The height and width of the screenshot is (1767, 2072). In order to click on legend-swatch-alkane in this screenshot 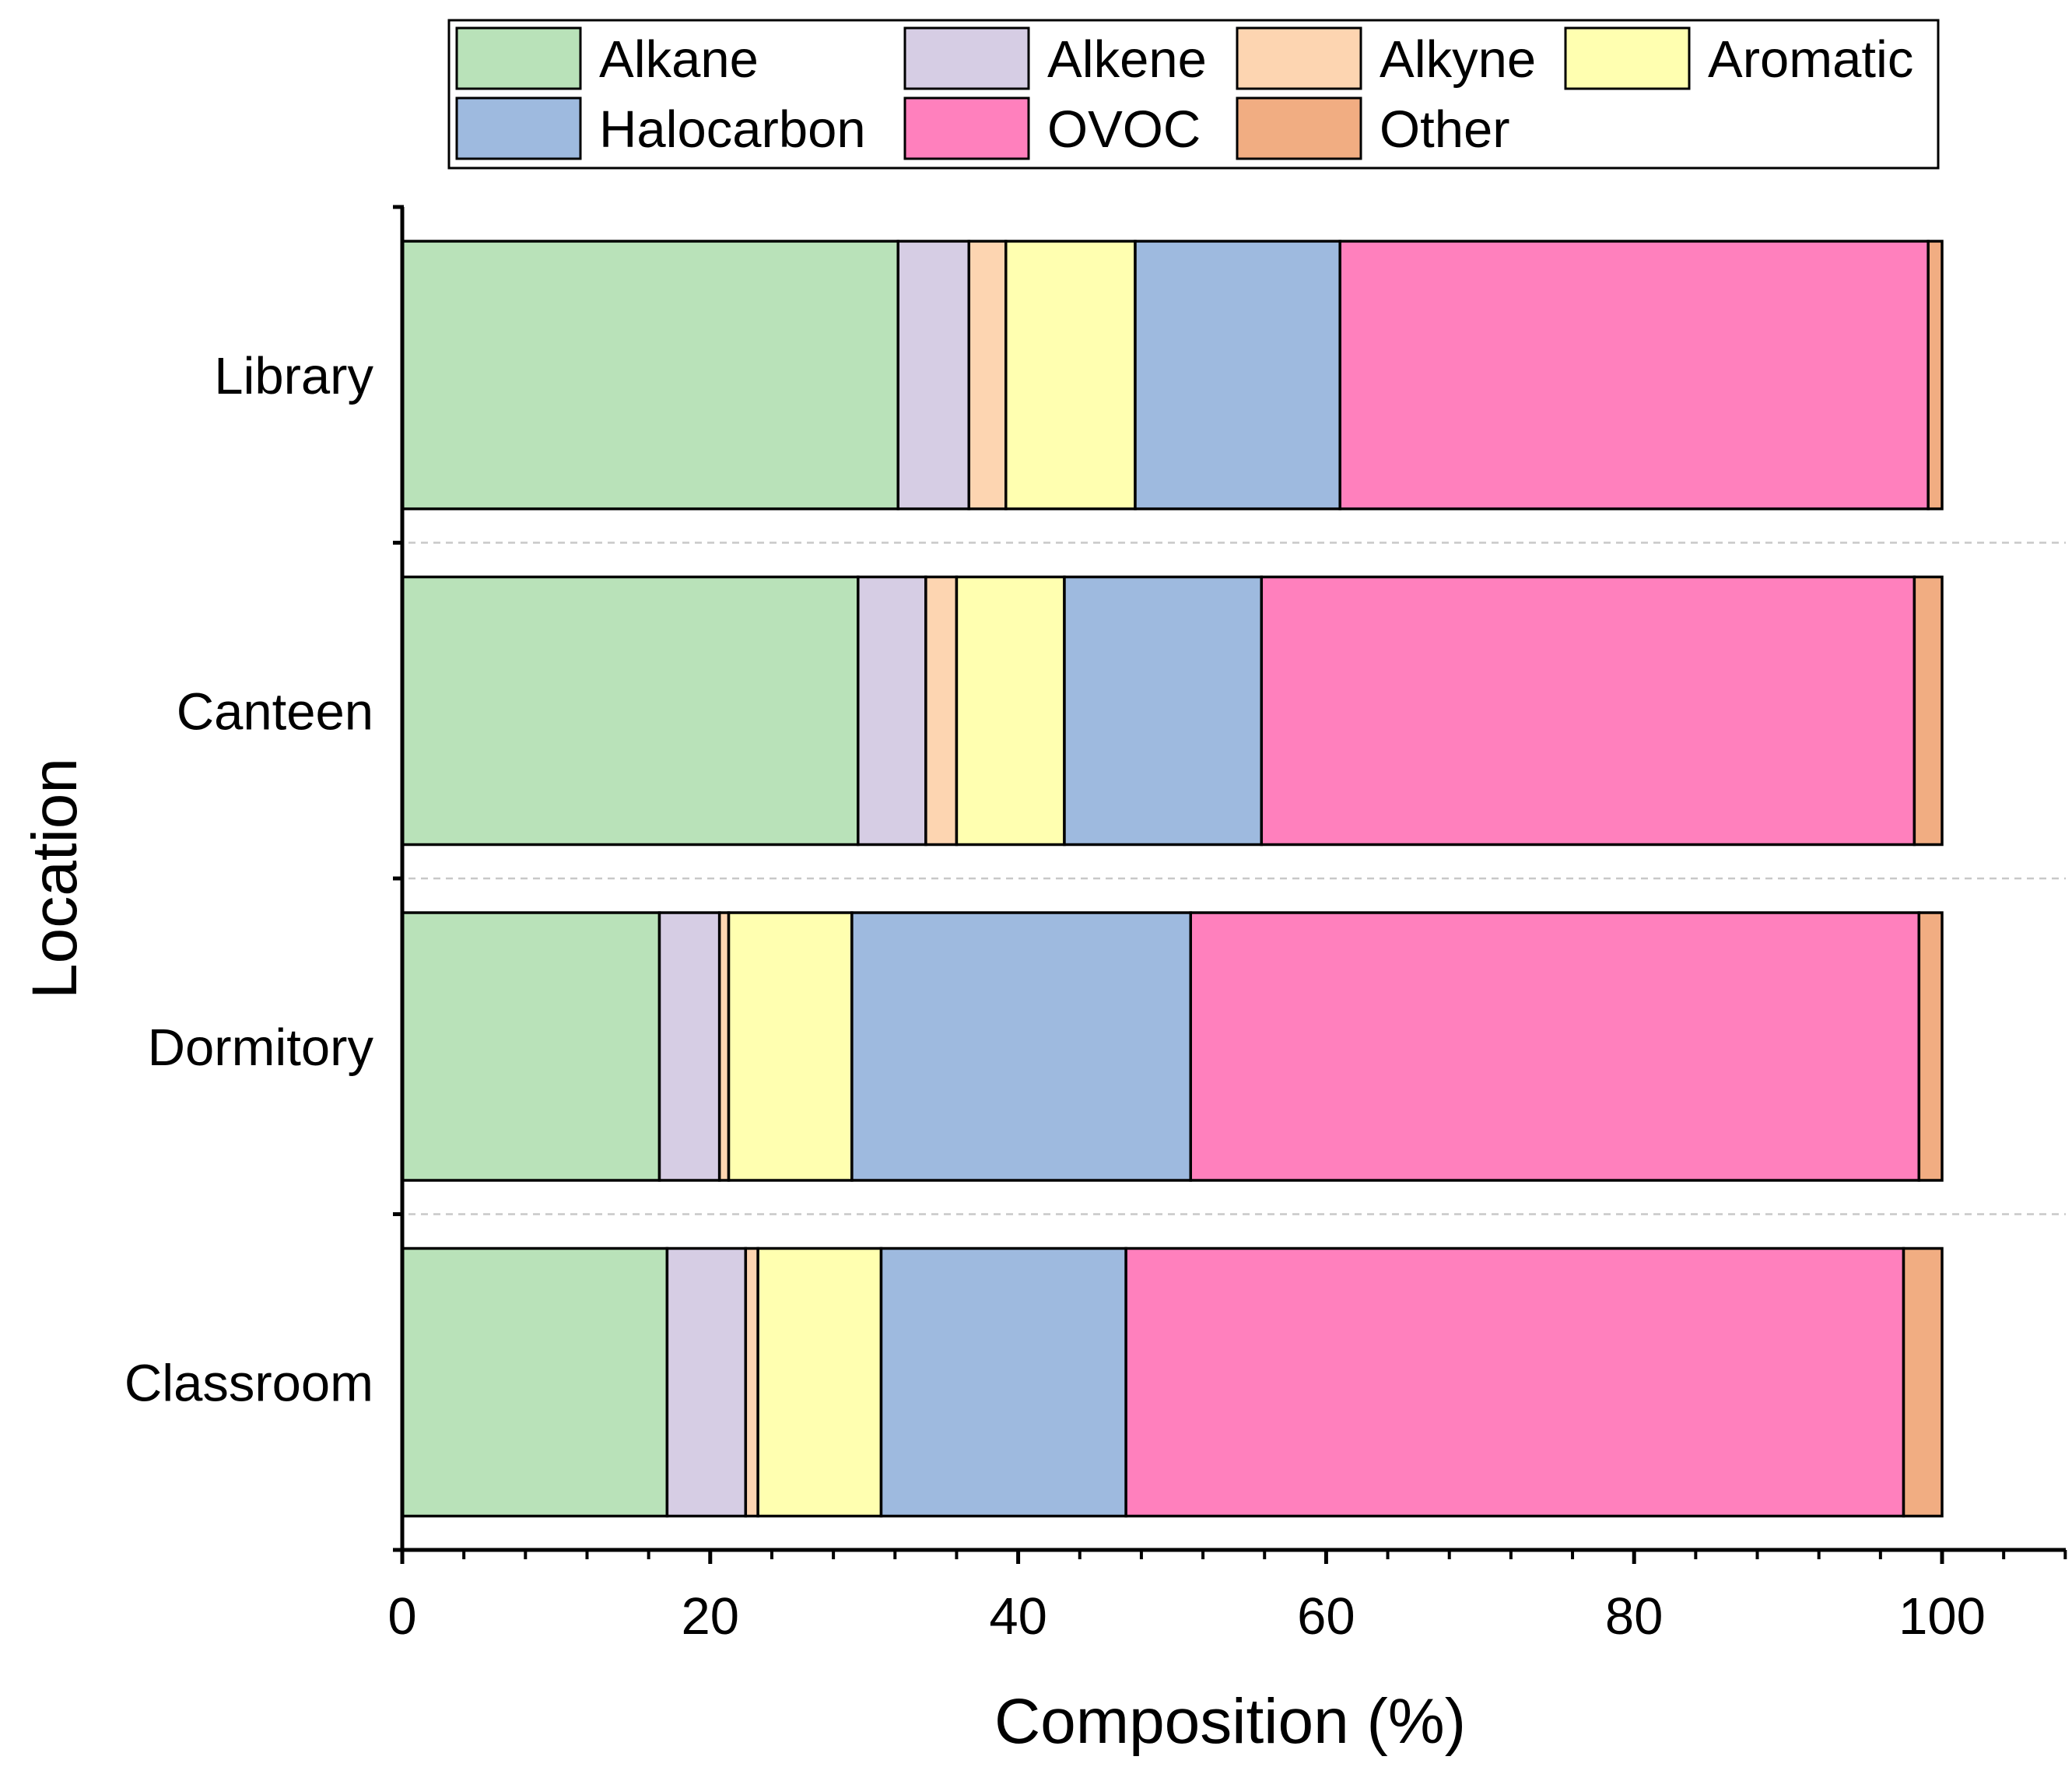, I will do `click(518, 58)`.